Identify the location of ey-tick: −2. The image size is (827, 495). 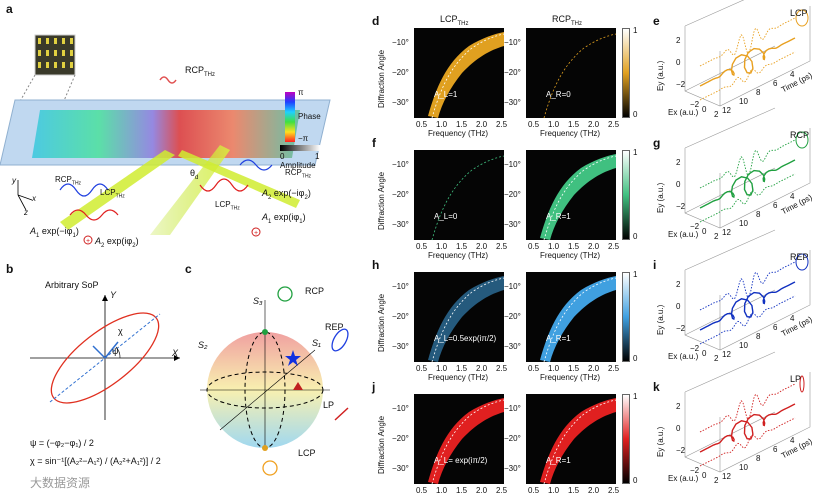
(681, 450).